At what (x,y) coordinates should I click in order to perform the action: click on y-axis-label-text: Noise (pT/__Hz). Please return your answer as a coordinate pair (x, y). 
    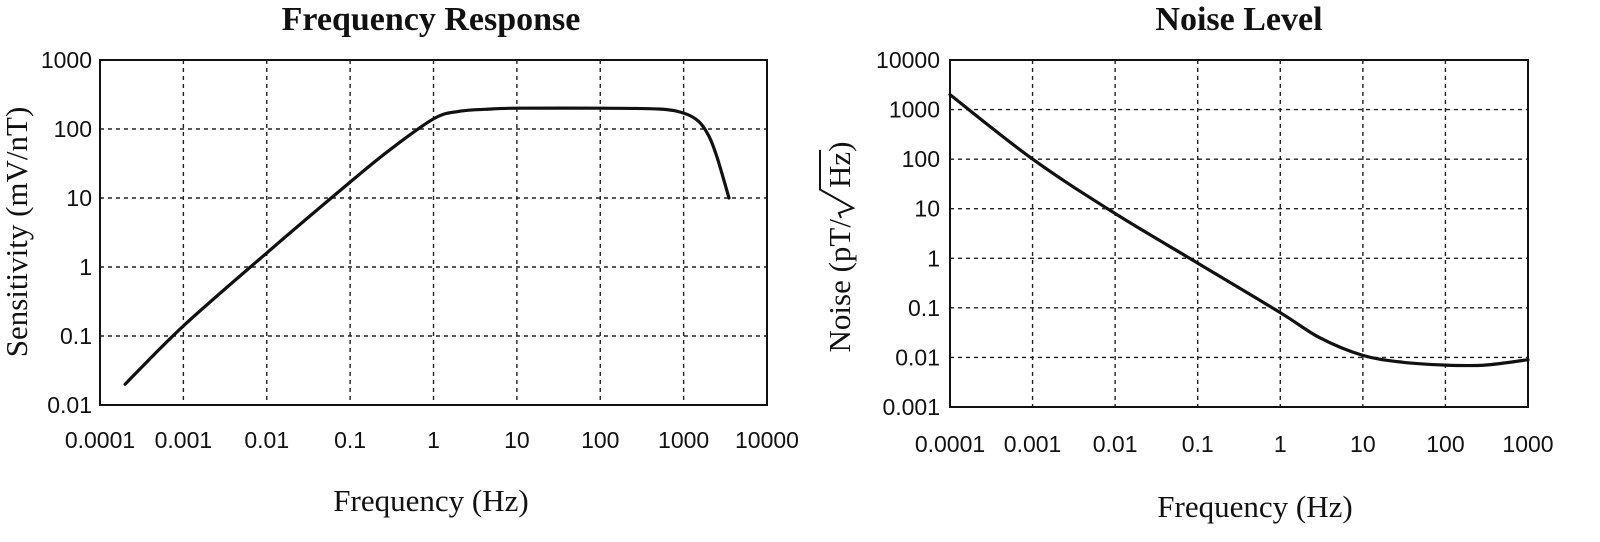
    Looking at the image, I should click on (839, 247).